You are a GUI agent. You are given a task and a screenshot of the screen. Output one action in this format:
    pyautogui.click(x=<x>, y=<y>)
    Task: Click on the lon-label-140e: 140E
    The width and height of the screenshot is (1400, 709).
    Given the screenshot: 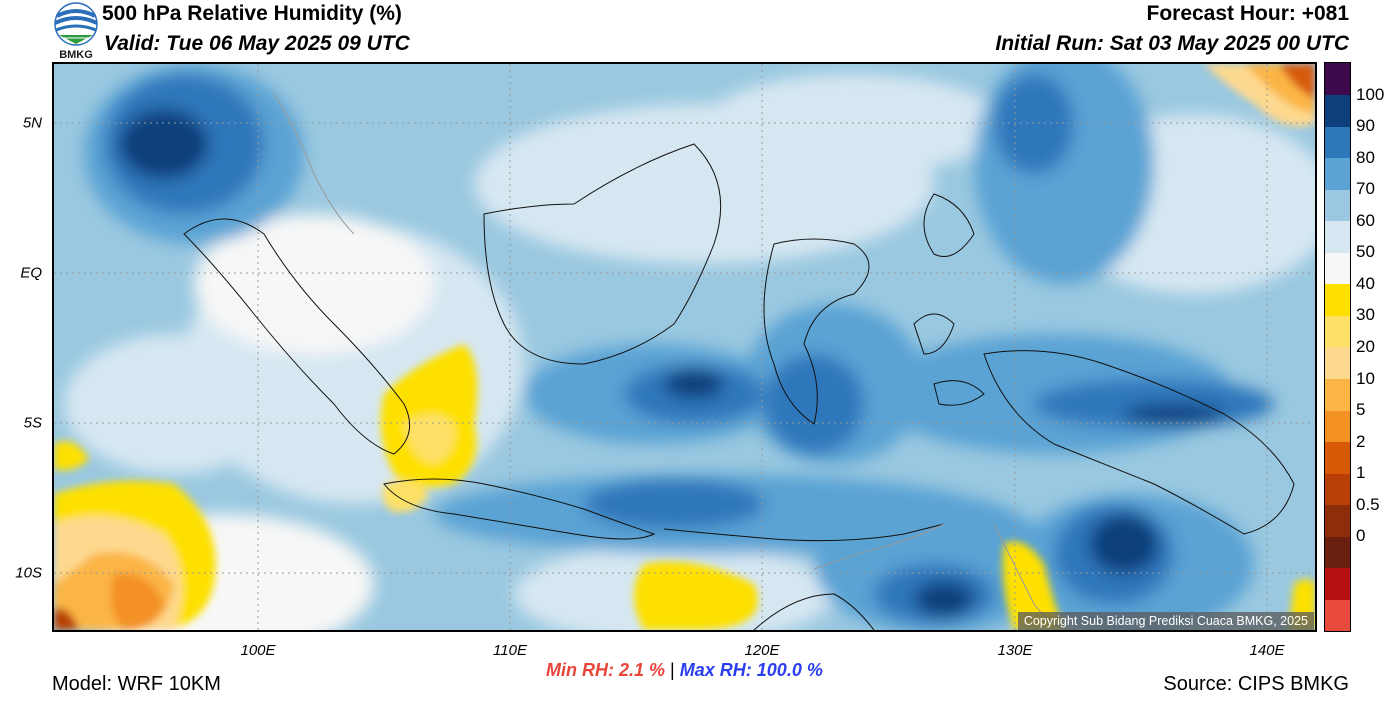 What is the action you would take?
    pyautogui.click(x=1267, y=650)
    